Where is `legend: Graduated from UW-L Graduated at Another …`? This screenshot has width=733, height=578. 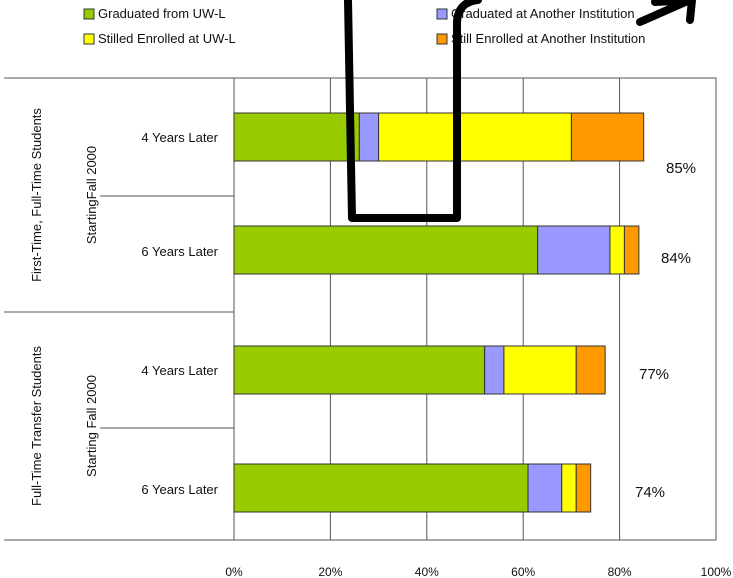 legend: Graduated from UW-L Graduated at Another … is located at coordinates (364, 26).